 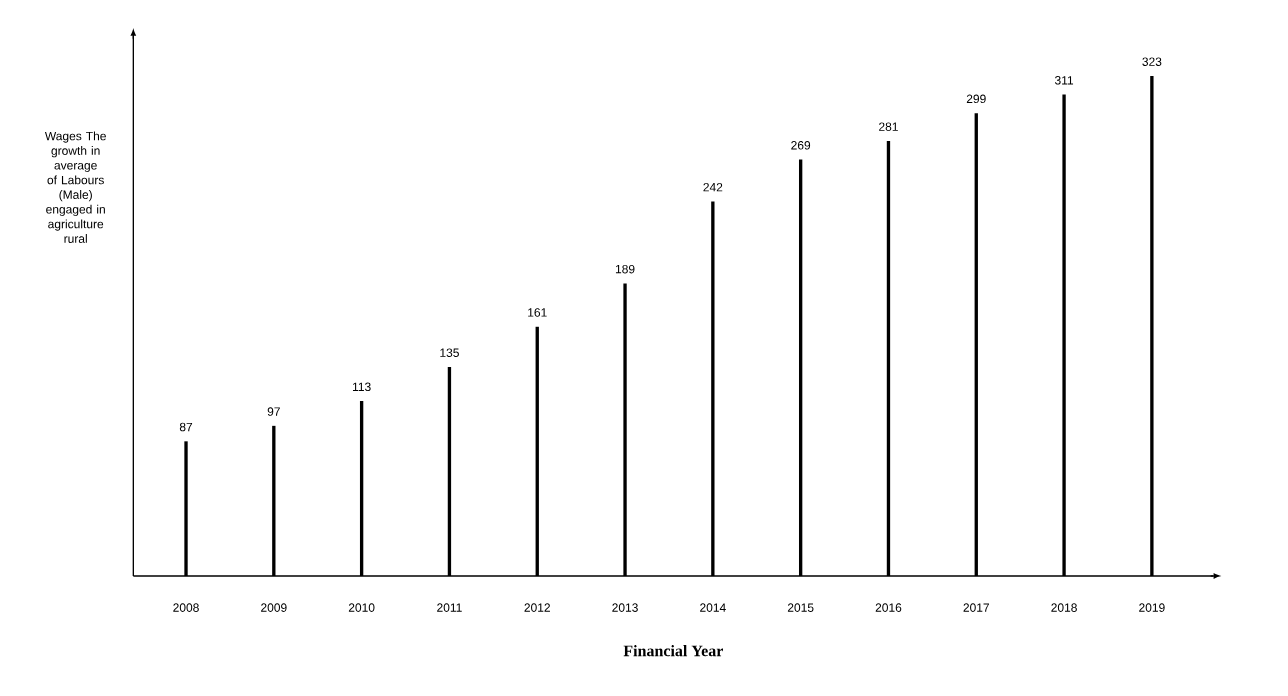 What do you see at coordinates (888, 607) in the screenshot?
I see `x-tick-label: 2016` at bounding box center [888, 607].